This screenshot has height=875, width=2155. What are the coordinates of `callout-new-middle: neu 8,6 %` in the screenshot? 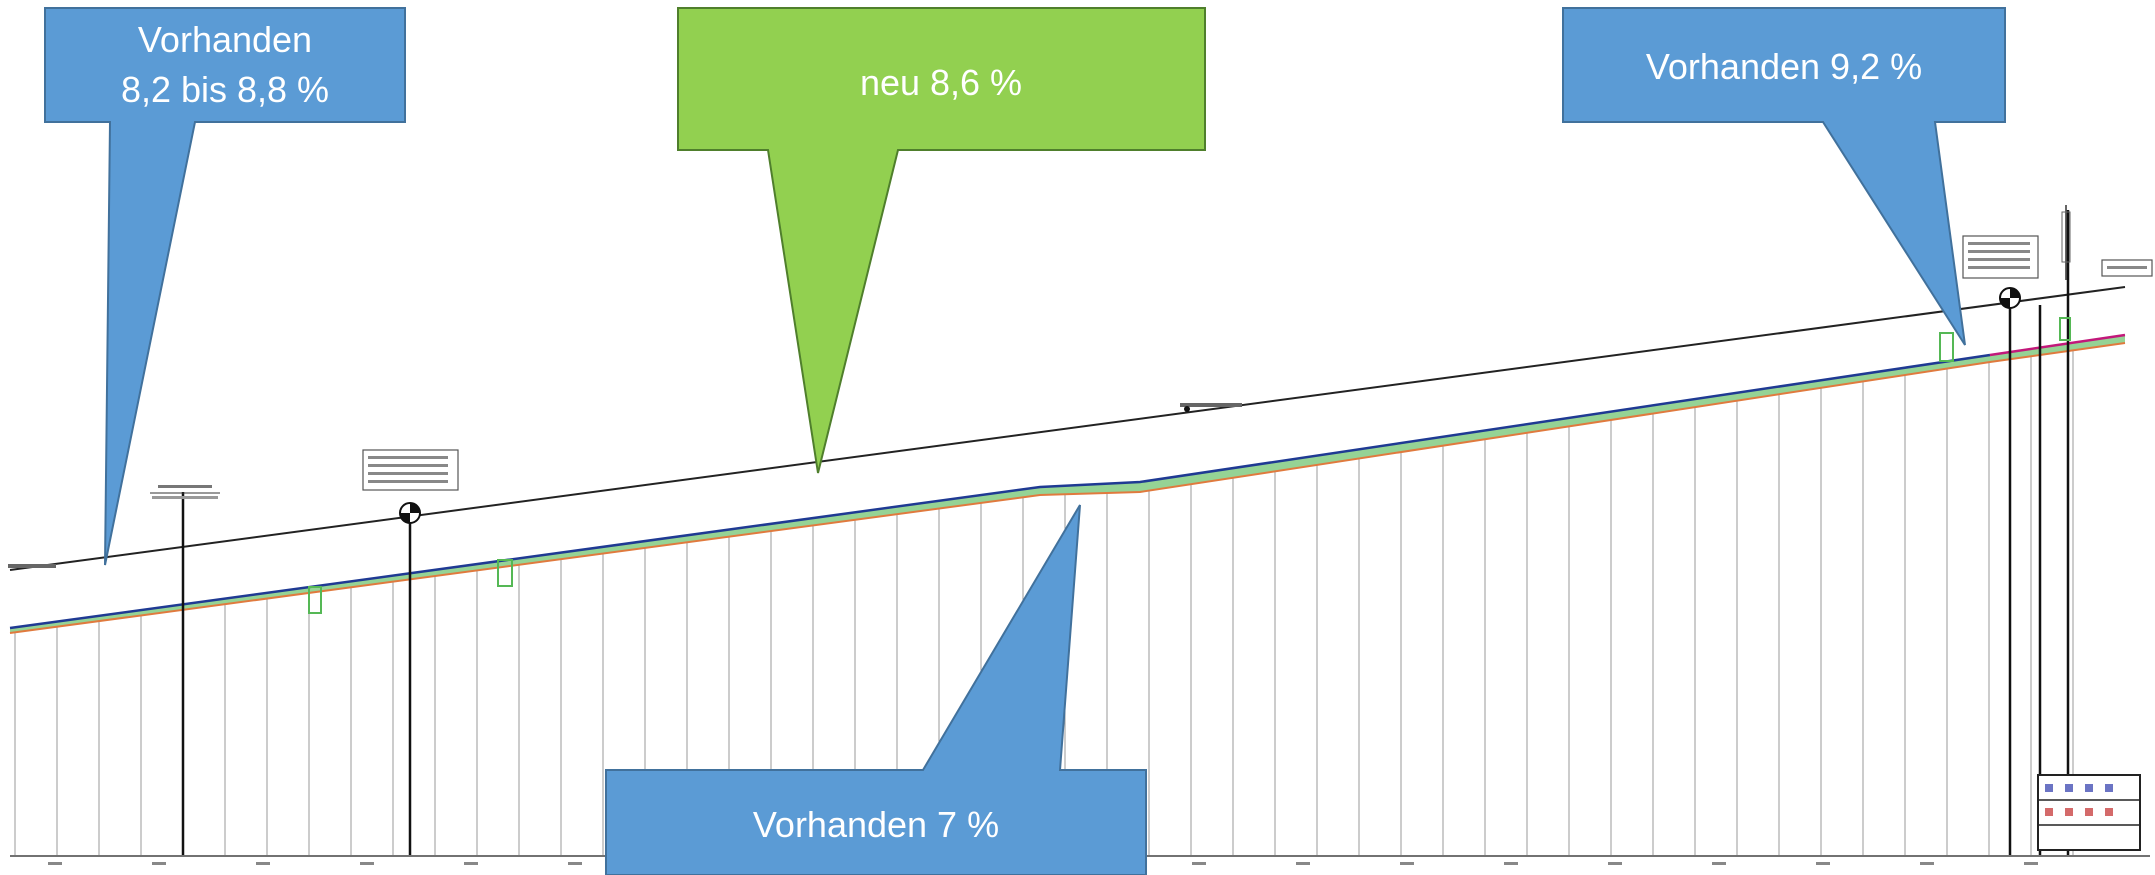 It's located at (941, 240).